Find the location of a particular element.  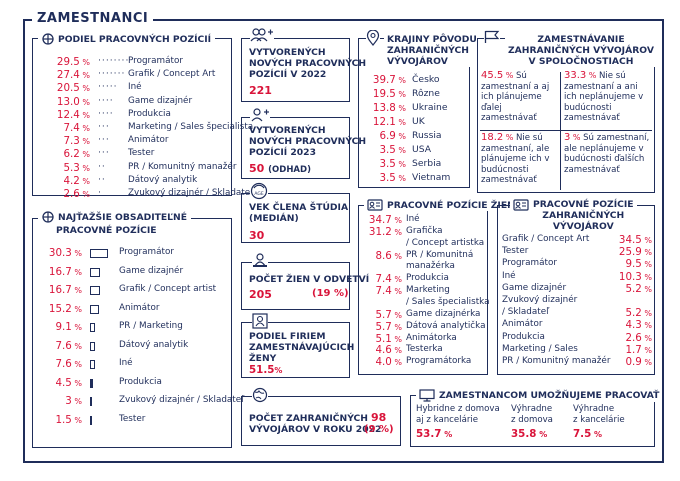

women-position-pct: 4.6 % is located at coordinates (388, 350).